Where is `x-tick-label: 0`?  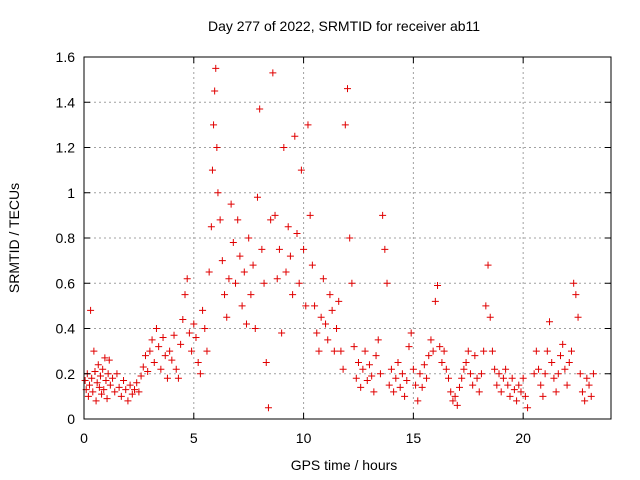 x-tick-label: 0 is located at coordinates (84, 438).